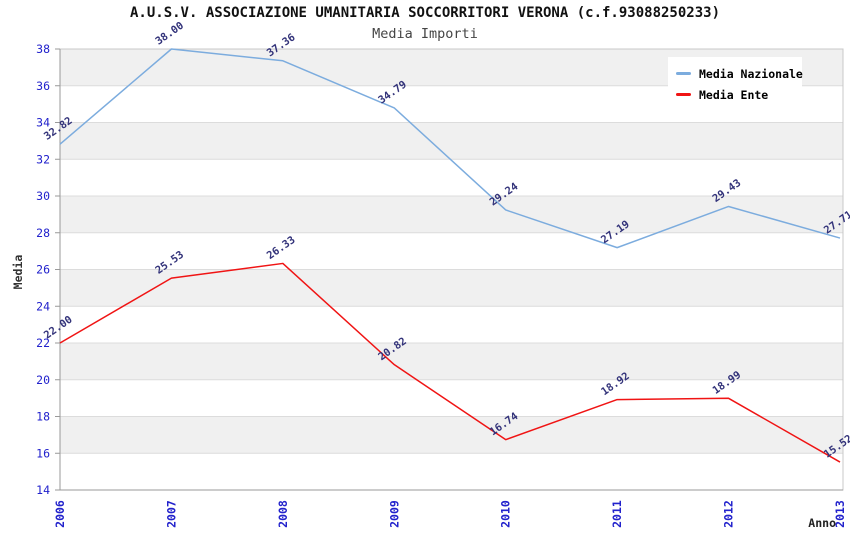 The image size is (850, 550). What do you see at coordinates (822, 523) in the screenshot?
I see `x-axis-title: Anno` at bounding box center [822, 523].